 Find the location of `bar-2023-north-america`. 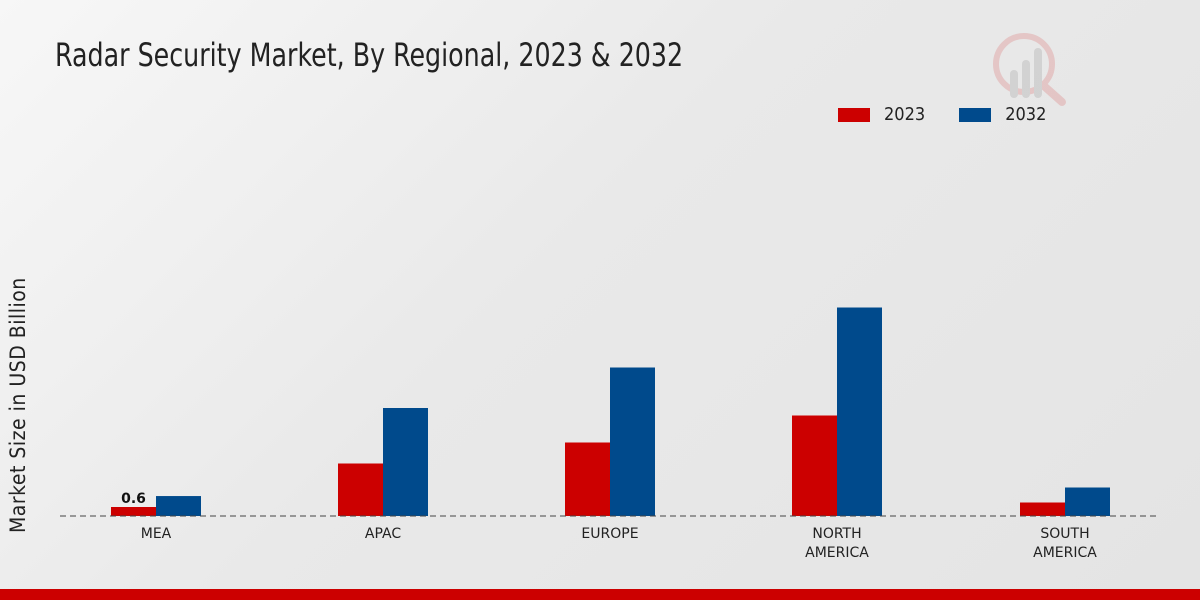

bar-2023-north-america is located at coordinates (814, 465).